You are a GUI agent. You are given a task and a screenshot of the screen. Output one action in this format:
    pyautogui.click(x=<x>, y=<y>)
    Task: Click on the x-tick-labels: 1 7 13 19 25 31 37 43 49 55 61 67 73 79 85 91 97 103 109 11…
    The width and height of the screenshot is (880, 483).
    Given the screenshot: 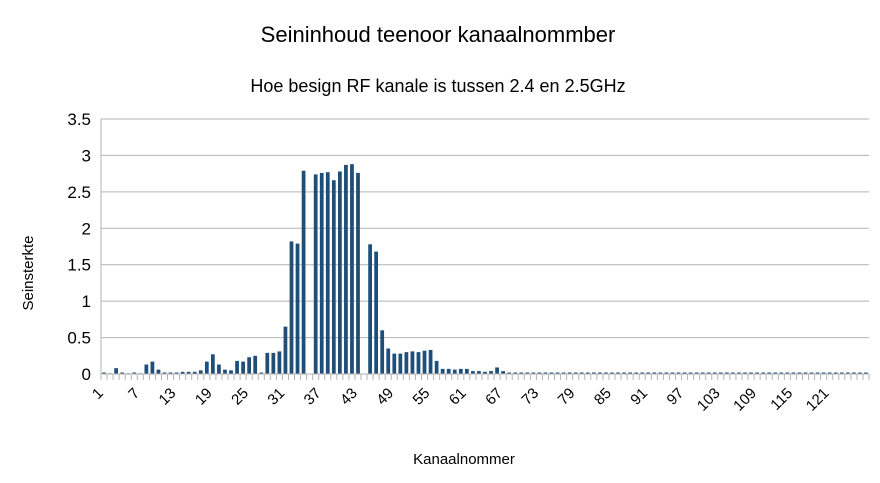 What is the action you would take?
    pyautogui.click(x=461, y=400)
    